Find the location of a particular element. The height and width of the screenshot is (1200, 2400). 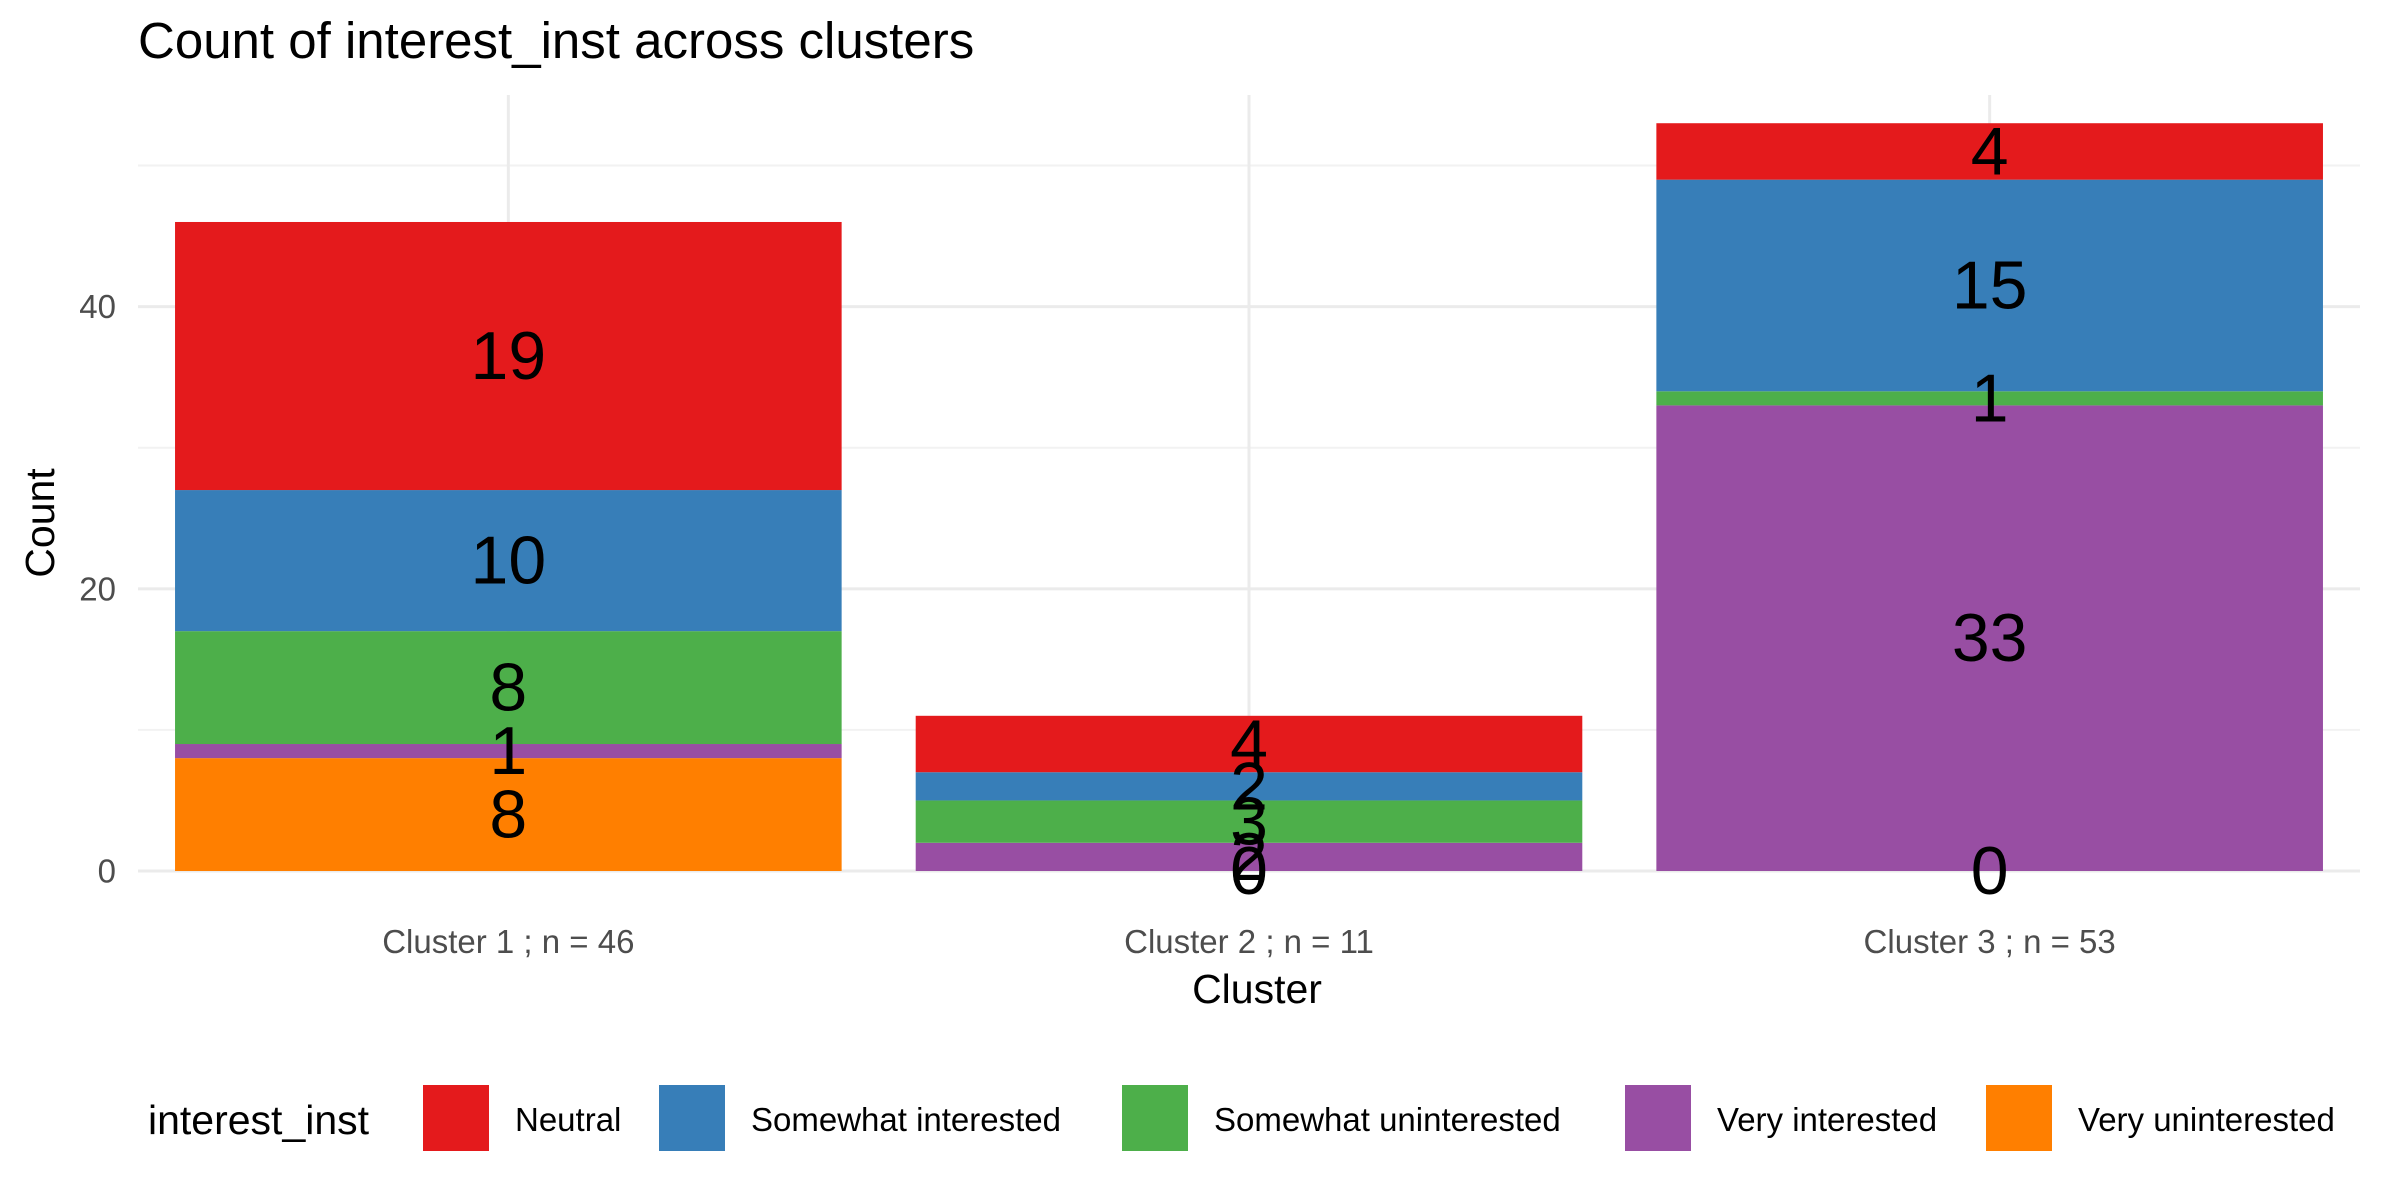

x-tick-label: Cluster 2 ; n = 11 is located at coordinates (1249, 941).